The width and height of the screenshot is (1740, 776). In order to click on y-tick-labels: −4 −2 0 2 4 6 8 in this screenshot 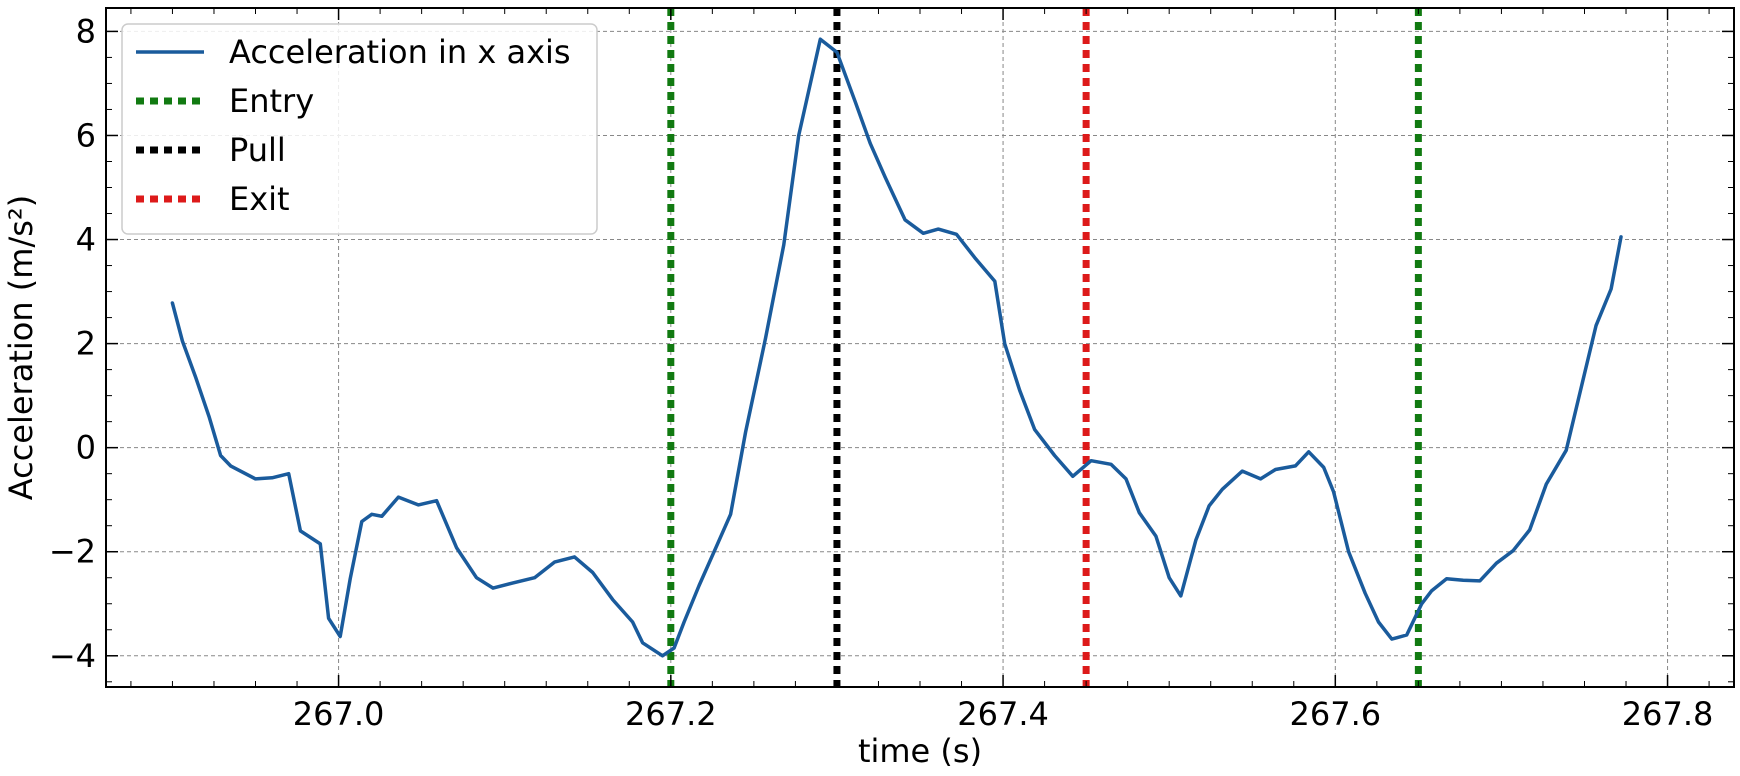, I will do `click(72, 343)`.